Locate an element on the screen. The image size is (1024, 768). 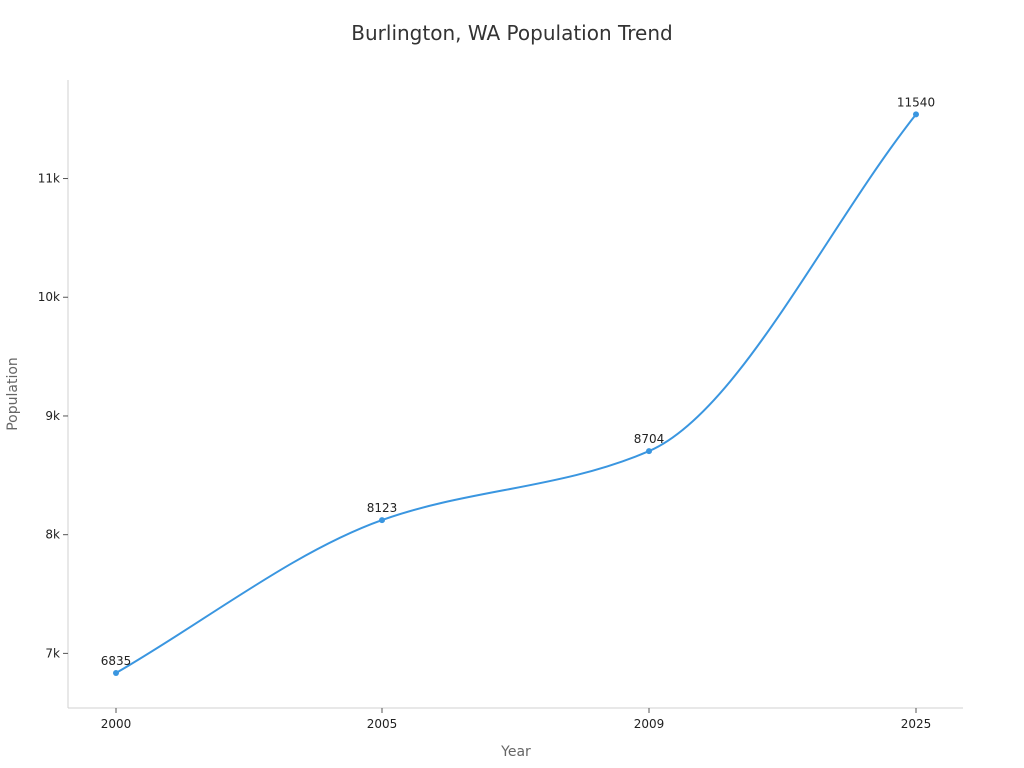
y-tick-label: 9k is located at coordinates (52, 416).